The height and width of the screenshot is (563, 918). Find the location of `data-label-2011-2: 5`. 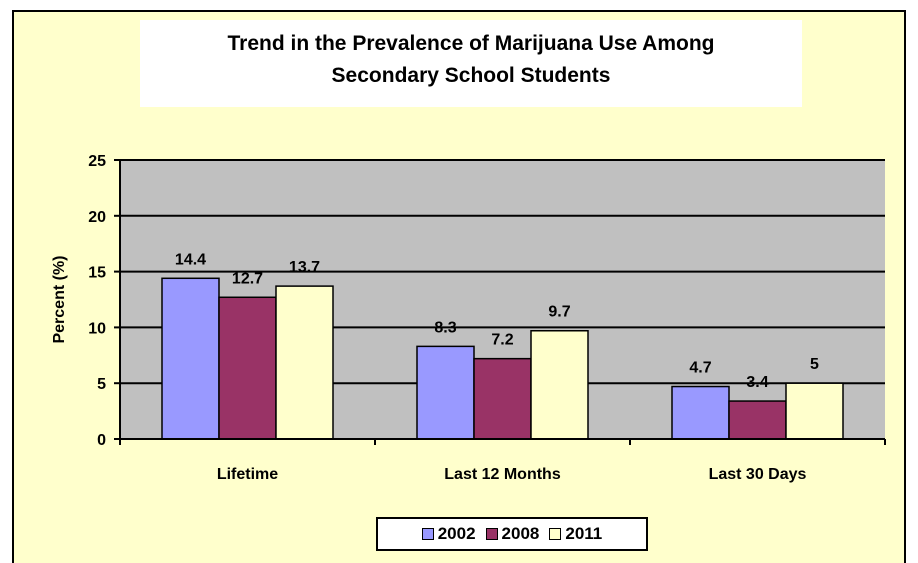

data-label-2011-2: 5 is located at coordinates (814, 364).